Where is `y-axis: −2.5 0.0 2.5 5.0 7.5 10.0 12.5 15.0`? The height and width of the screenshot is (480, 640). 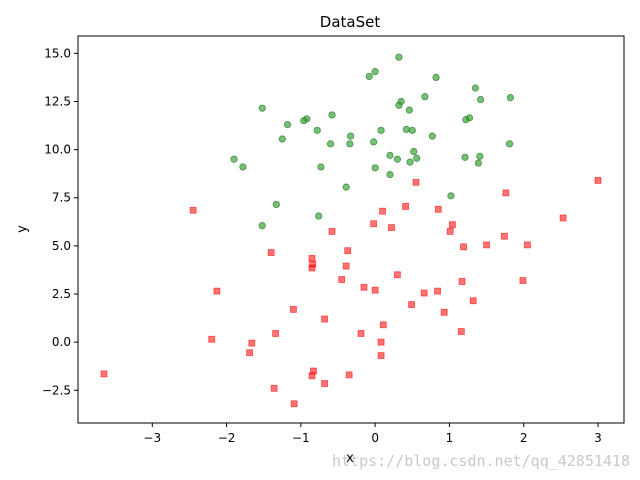
y-axis: −2.5 0.0 2.5 5.0 7.5 10.0 12.5 15.0 is located at coordinates (60, 221).